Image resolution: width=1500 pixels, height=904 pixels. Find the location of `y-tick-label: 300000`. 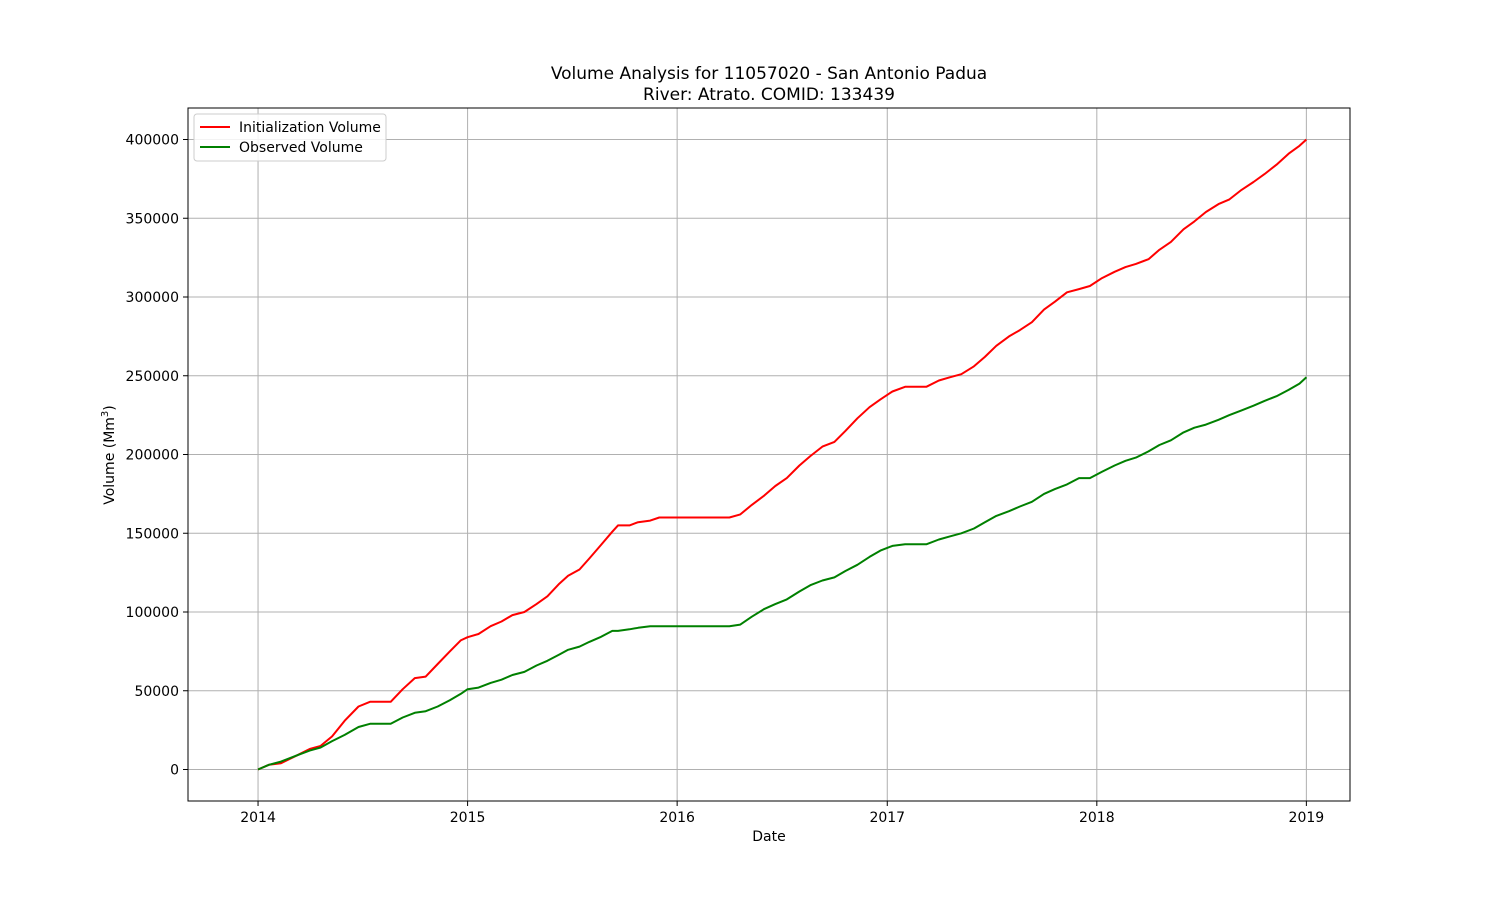

y-tick-label: 300000 is located at coordinates (152, 298).